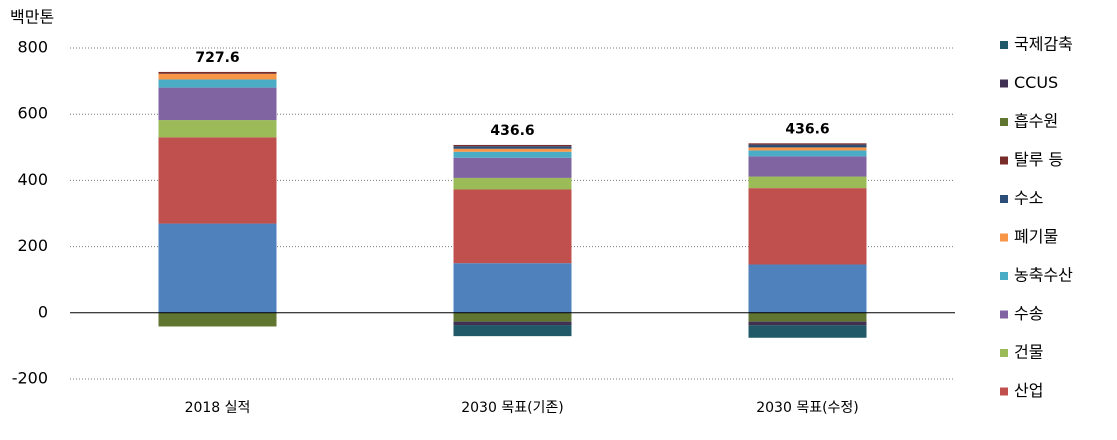  Describe the element at coordinates (1028, 313) in the screenshot. I see `legend-label: 수송` at that location.